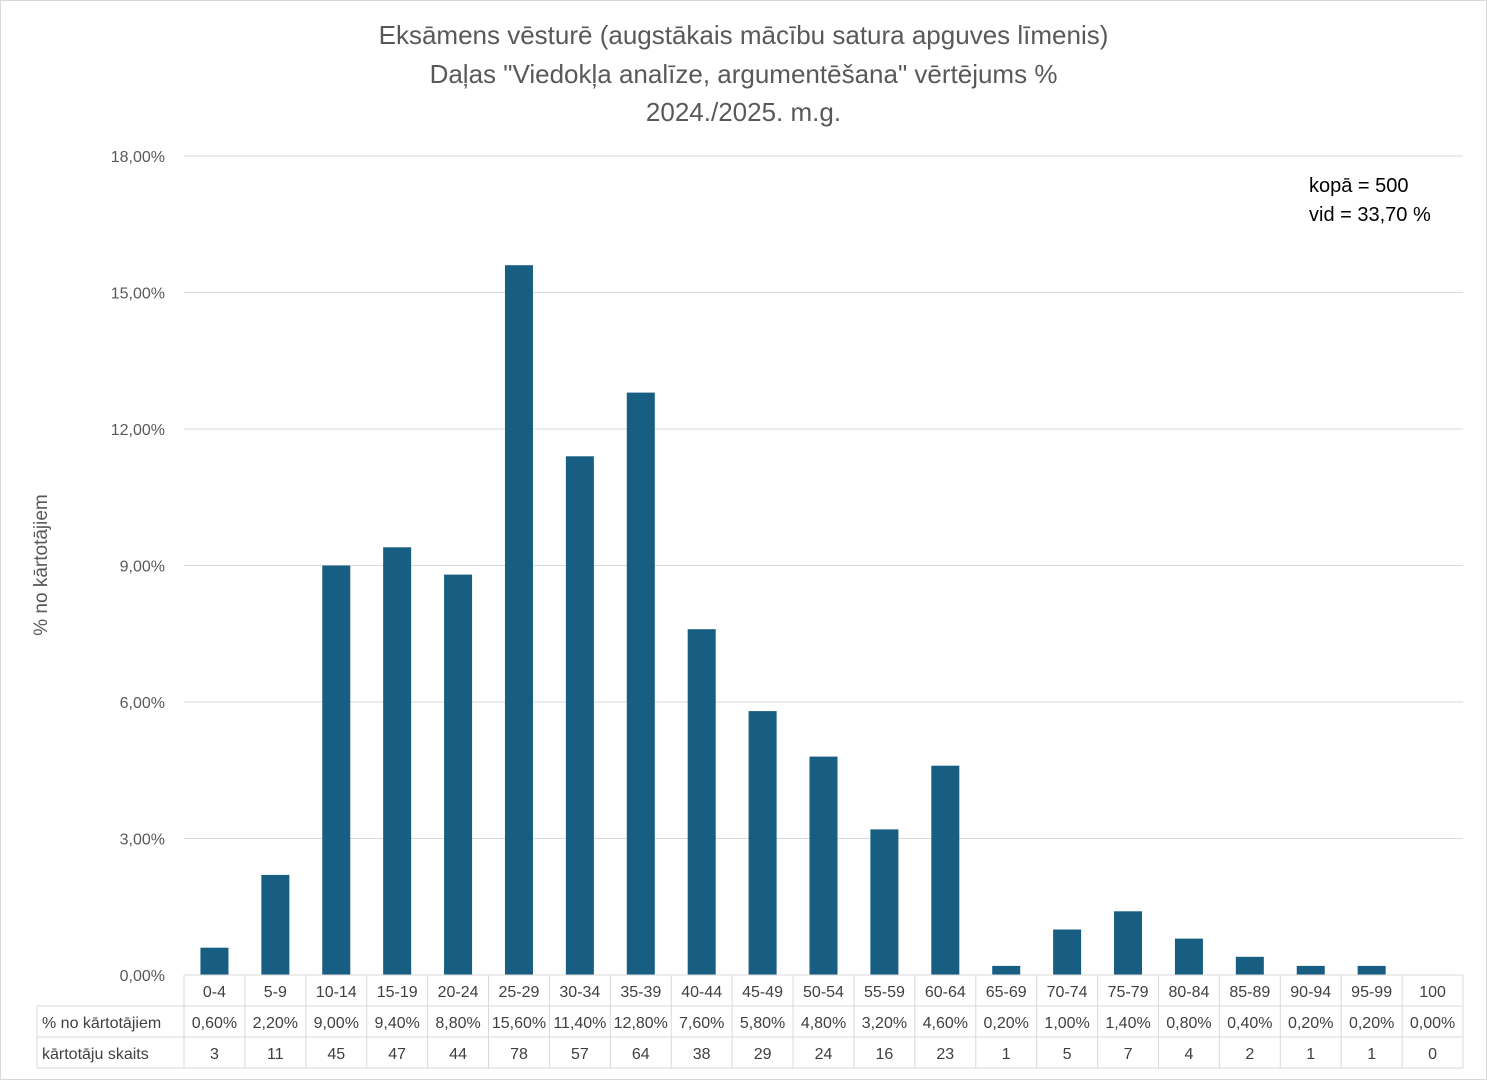  Describe the element at coordinates (458, 1054) in the screenshot. I see `table-cell: 44` at that location.